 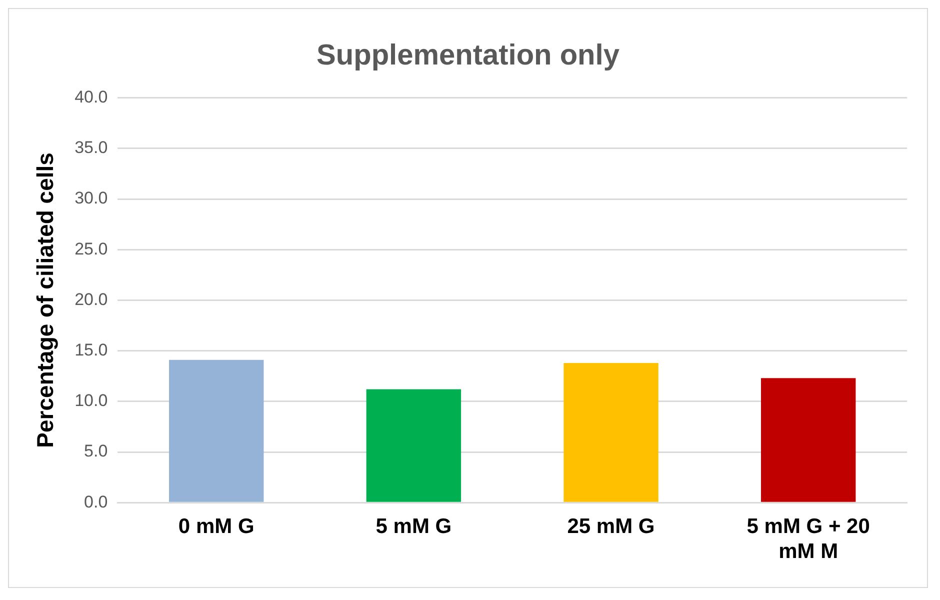 What do you see at coordinates (91, 198) in the screenshot?
I see `y-tick-label: 30.0` at bounding box center [91, 198].